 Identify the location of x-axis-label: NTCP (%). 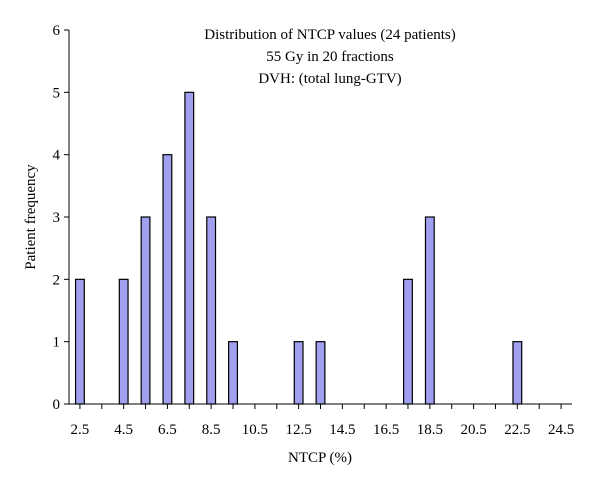
(320, 458).